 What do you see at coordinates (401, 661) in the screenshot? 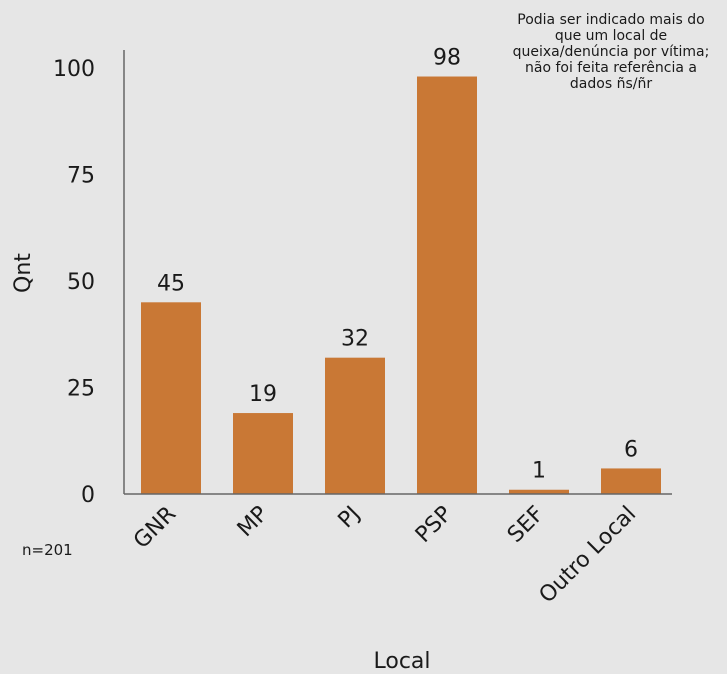
I see `x-axis-title: Local` at bounding box center [401, 661].